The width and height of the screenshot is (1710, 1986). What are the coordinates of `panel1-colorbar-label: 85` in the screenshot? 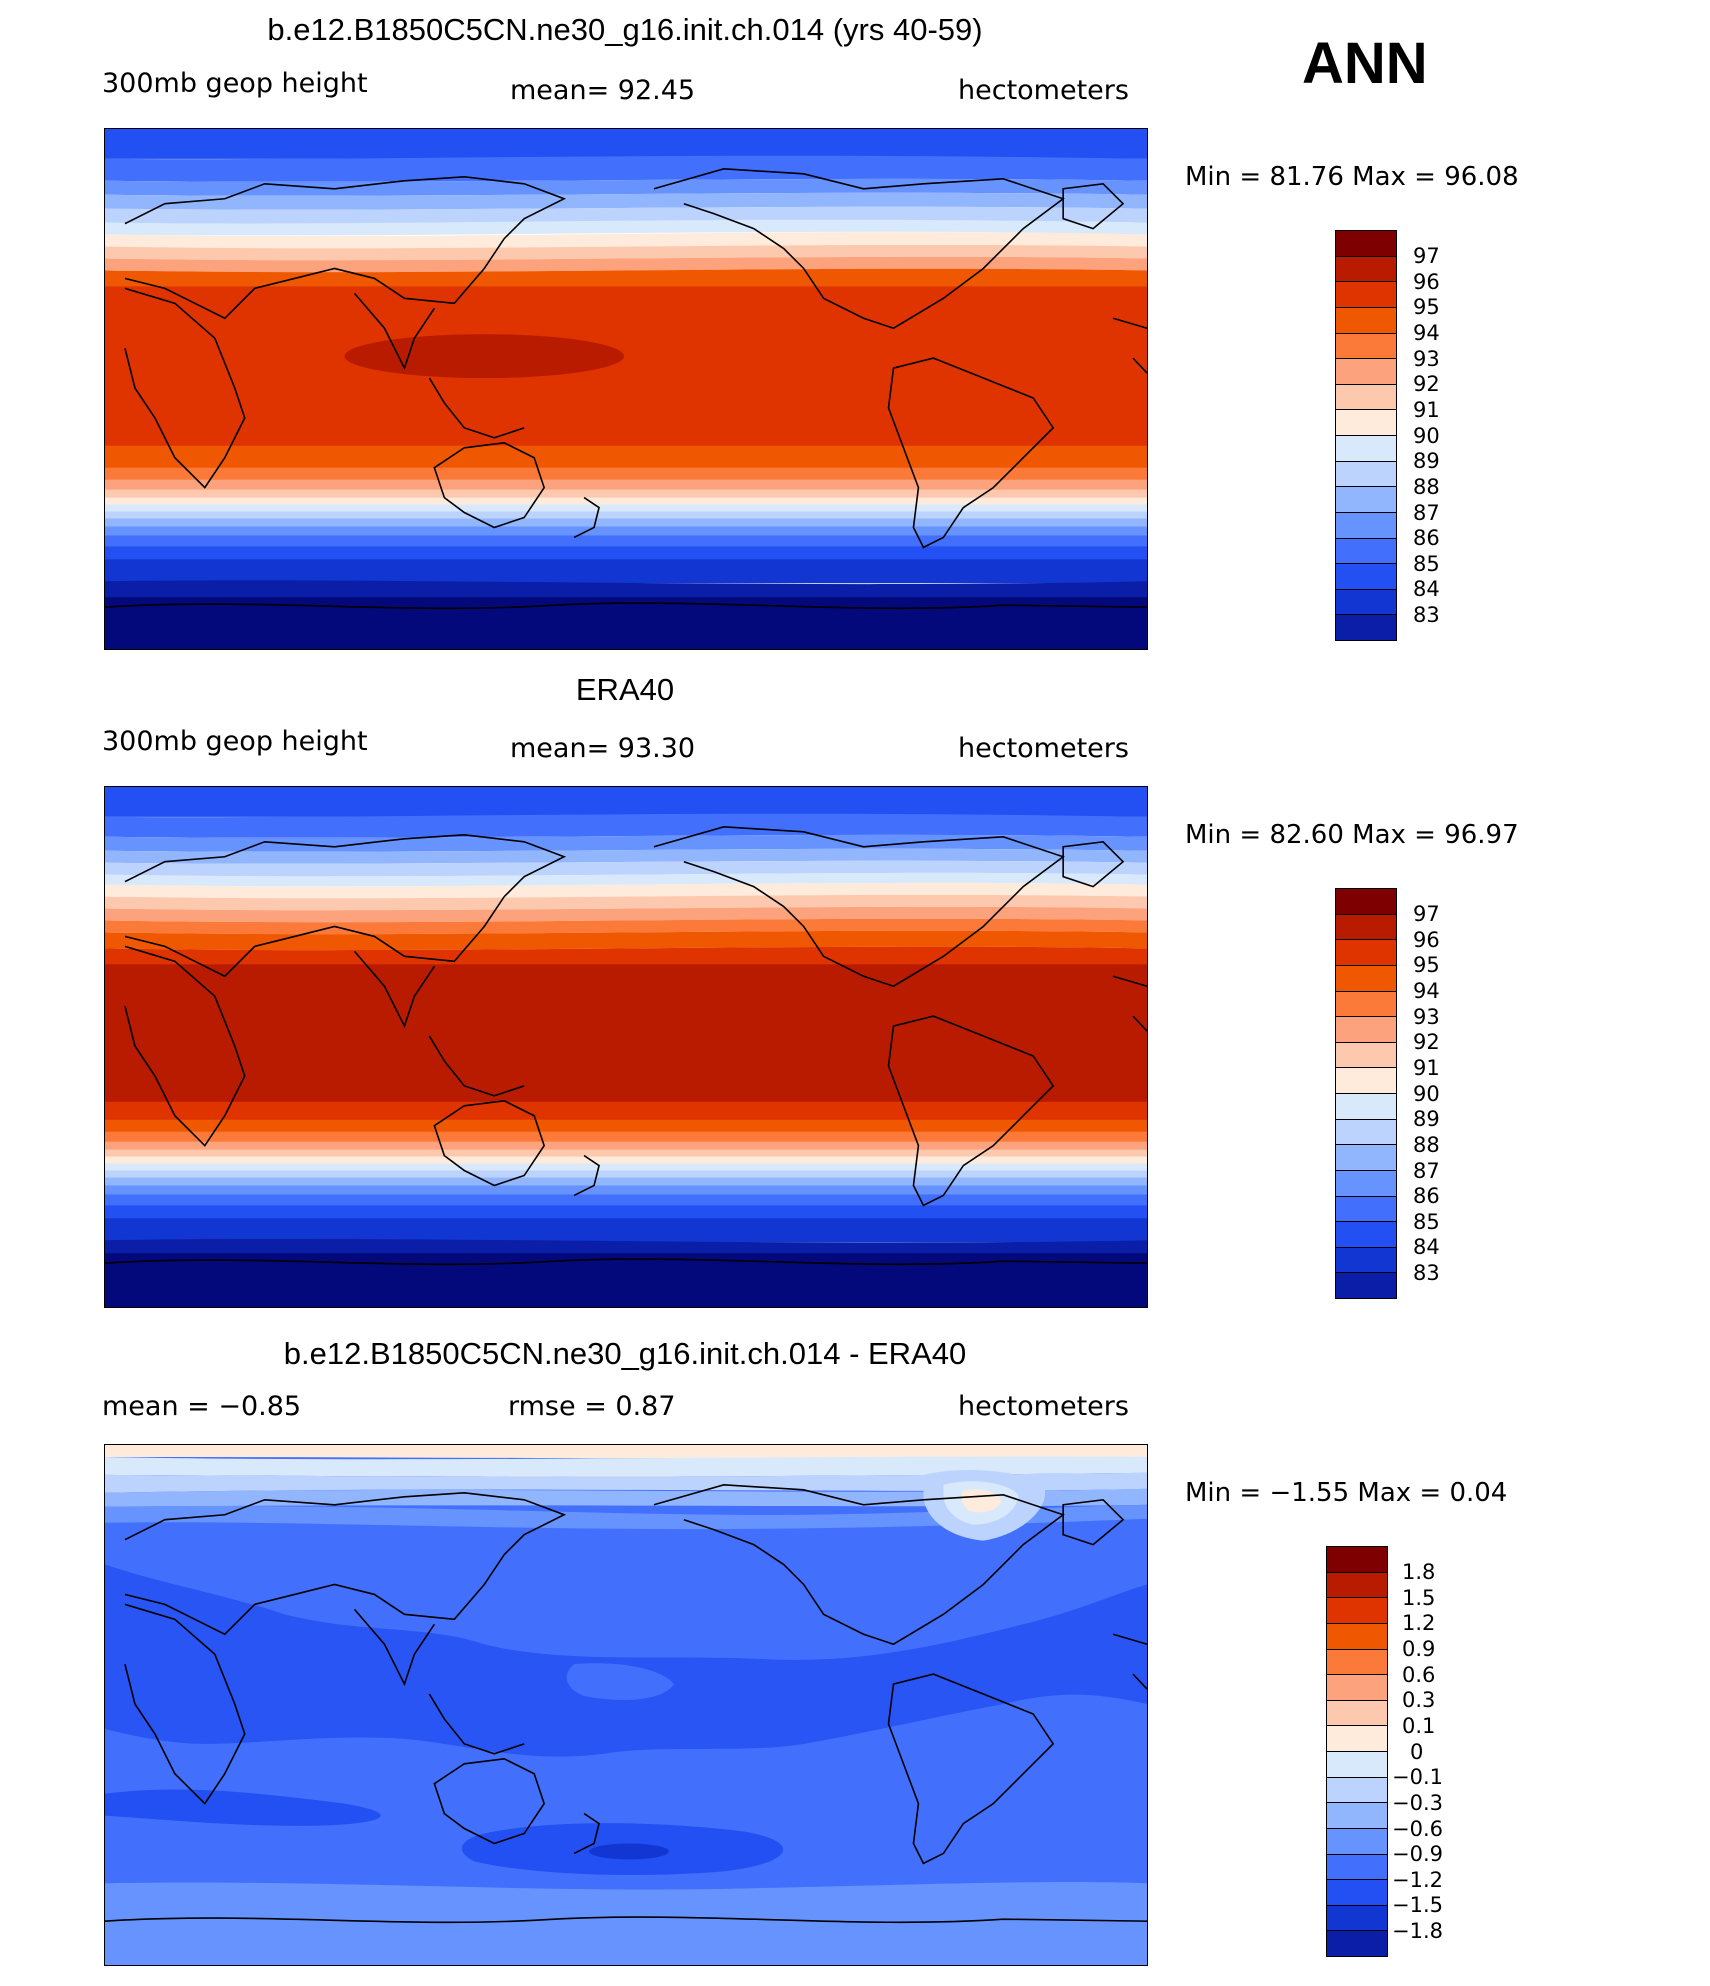 It's located at (1426, 564).